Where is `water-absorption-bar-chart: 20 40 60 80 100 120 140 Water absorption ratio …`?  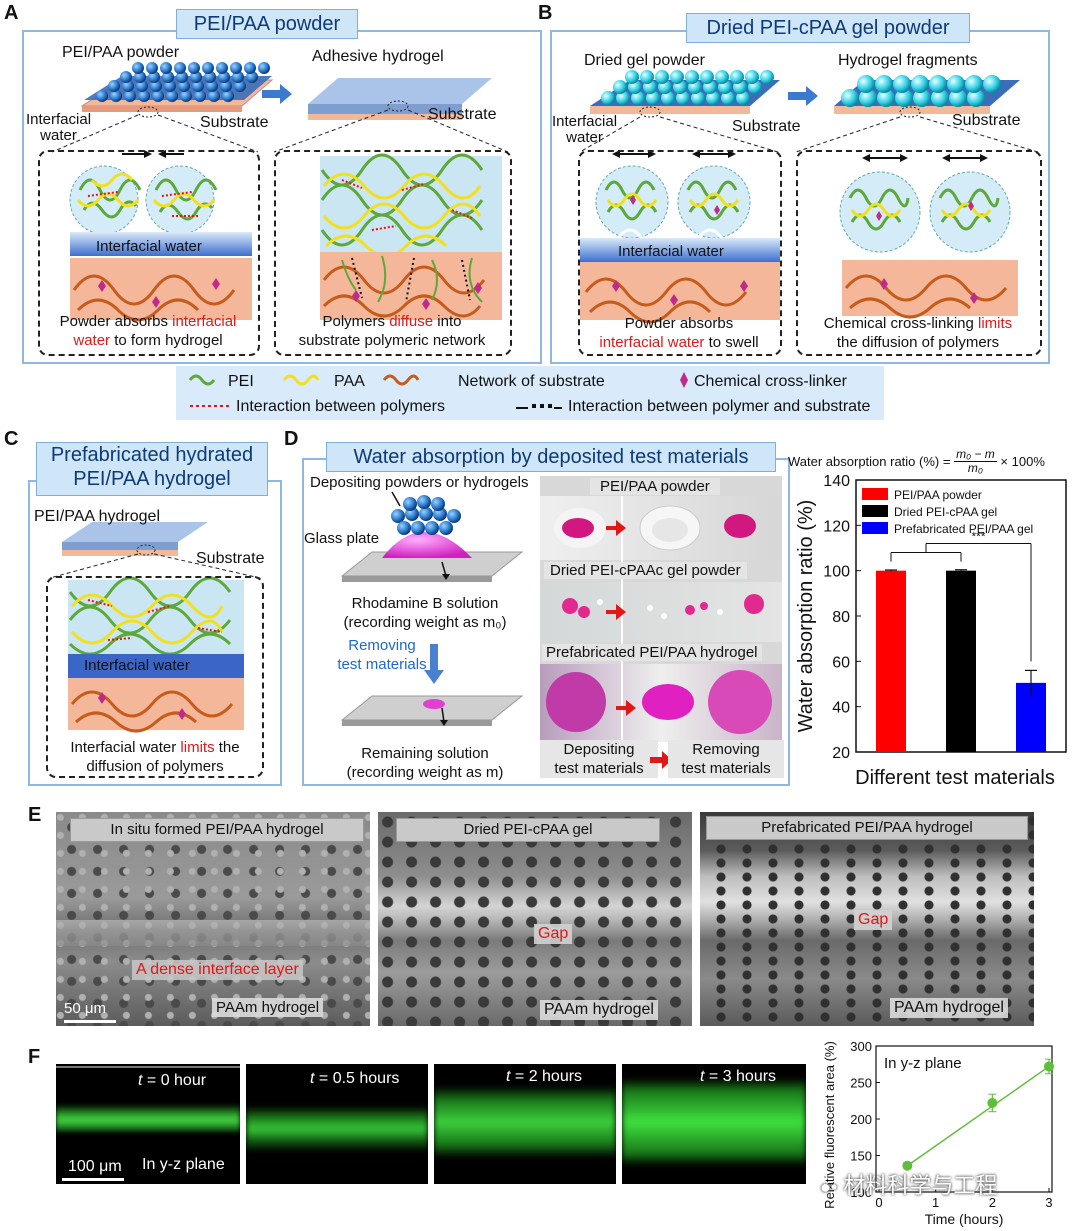 water-absorption-bar-chart: 20 40 60 80 100 120 140 Water absorption ratio … is located at coordinates (931, 631).